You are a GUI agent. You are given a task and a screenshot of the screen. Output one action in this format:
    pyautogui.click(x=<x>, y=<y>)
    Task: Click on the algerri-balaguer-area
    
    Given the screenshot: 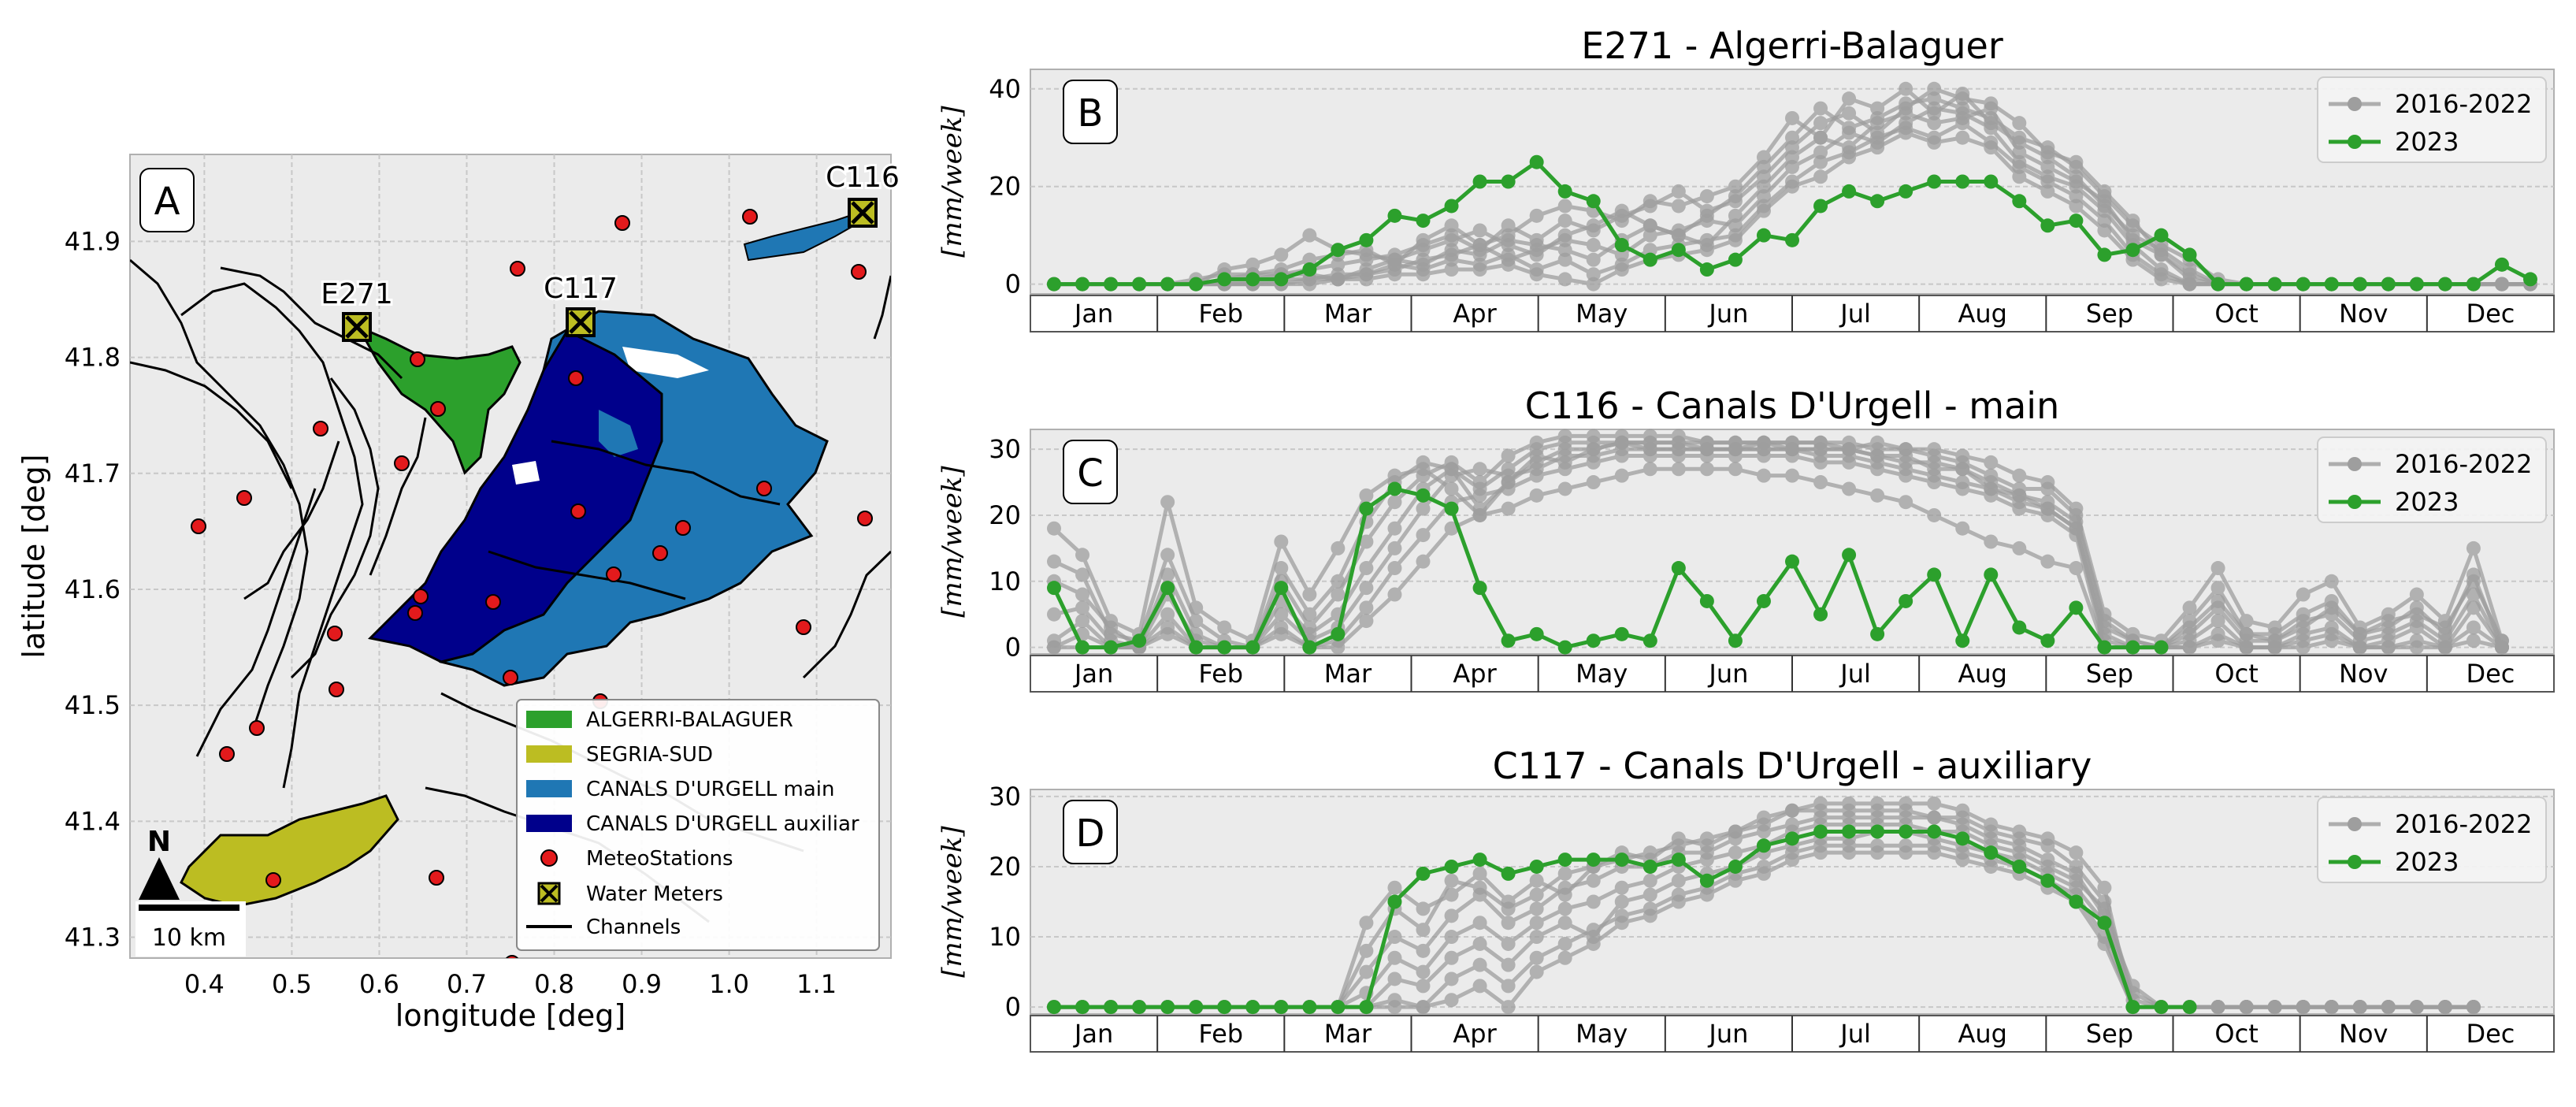 What is the action you would take?
    pyautogui.click(x=438, y=399)
    